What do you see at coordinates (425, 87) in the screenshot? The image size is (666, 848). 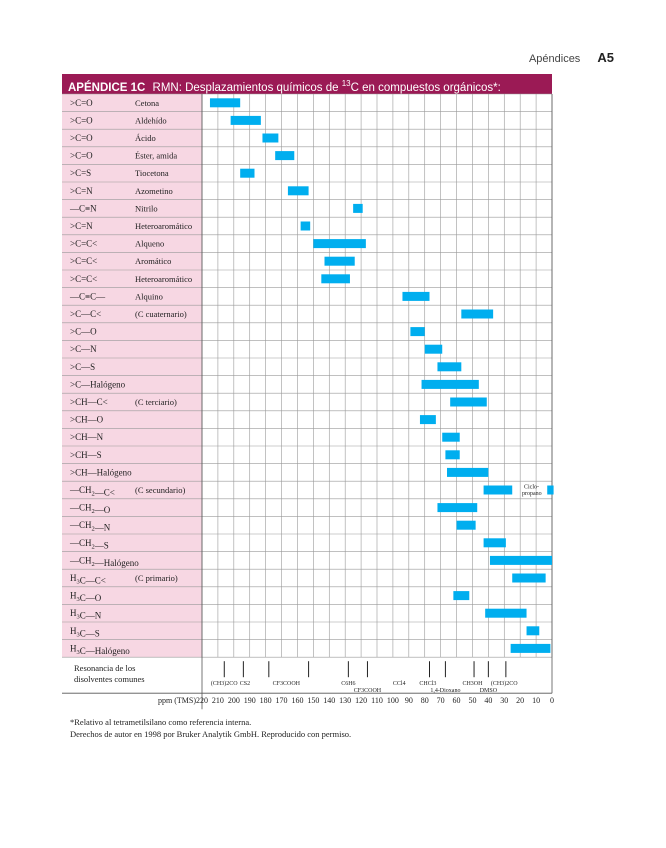 I see `title-text-after: C en compuestos orgánicos*:` at bounding box center [425, 87].